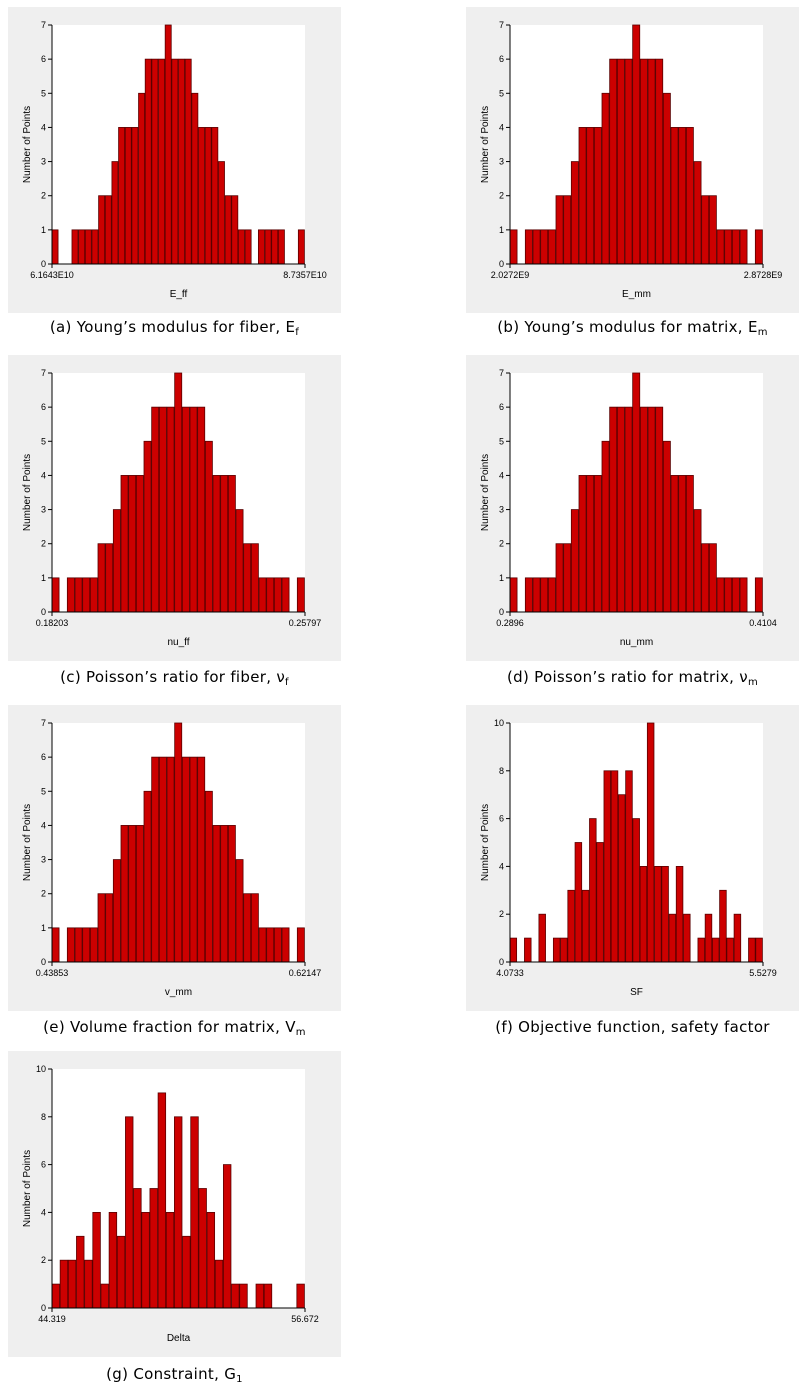  I want to click on histogram-panel-g: 0 2 4 6 8 10 44.319 56.672 Delta Number of Points, so click(174, 1204).